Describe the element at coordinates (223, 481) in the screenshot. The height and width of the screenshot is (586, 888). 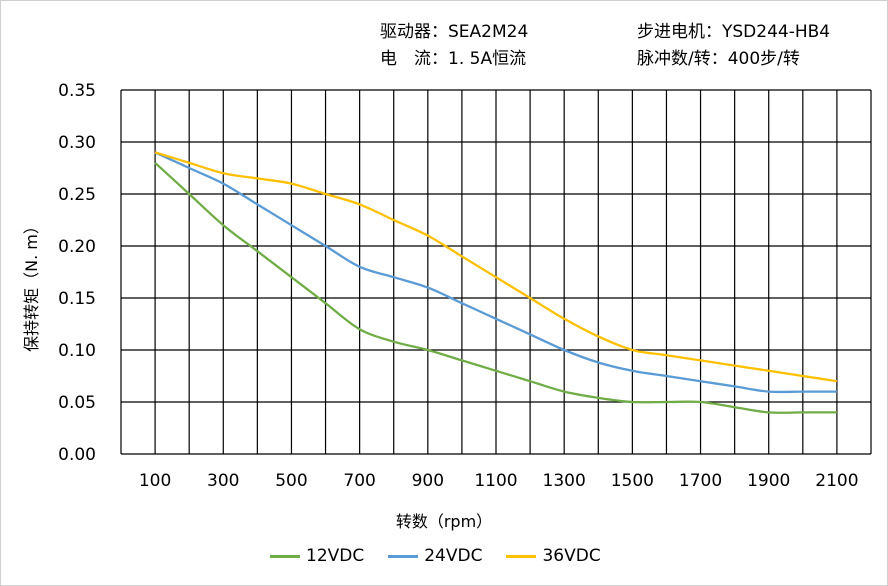
I see `x-tick-label: 300` at that location.